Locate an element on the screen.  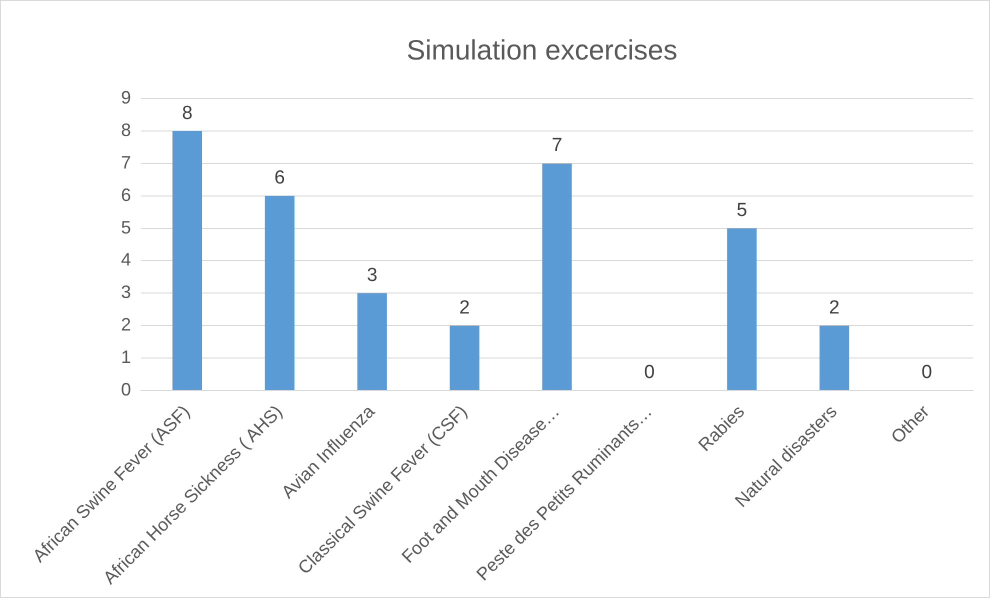
chart-title: Simulation excercises is located at coordinates (542, 50).